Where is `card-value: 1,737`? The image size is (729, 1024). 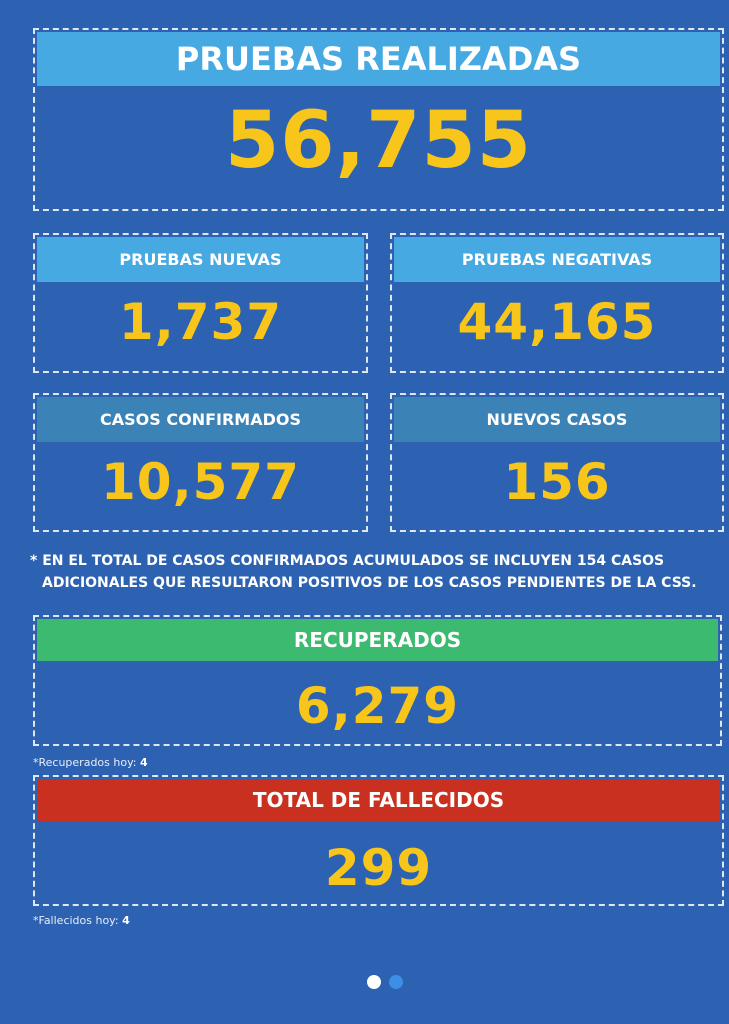 card-value: 1,737 is located at coordinates (200, 322).